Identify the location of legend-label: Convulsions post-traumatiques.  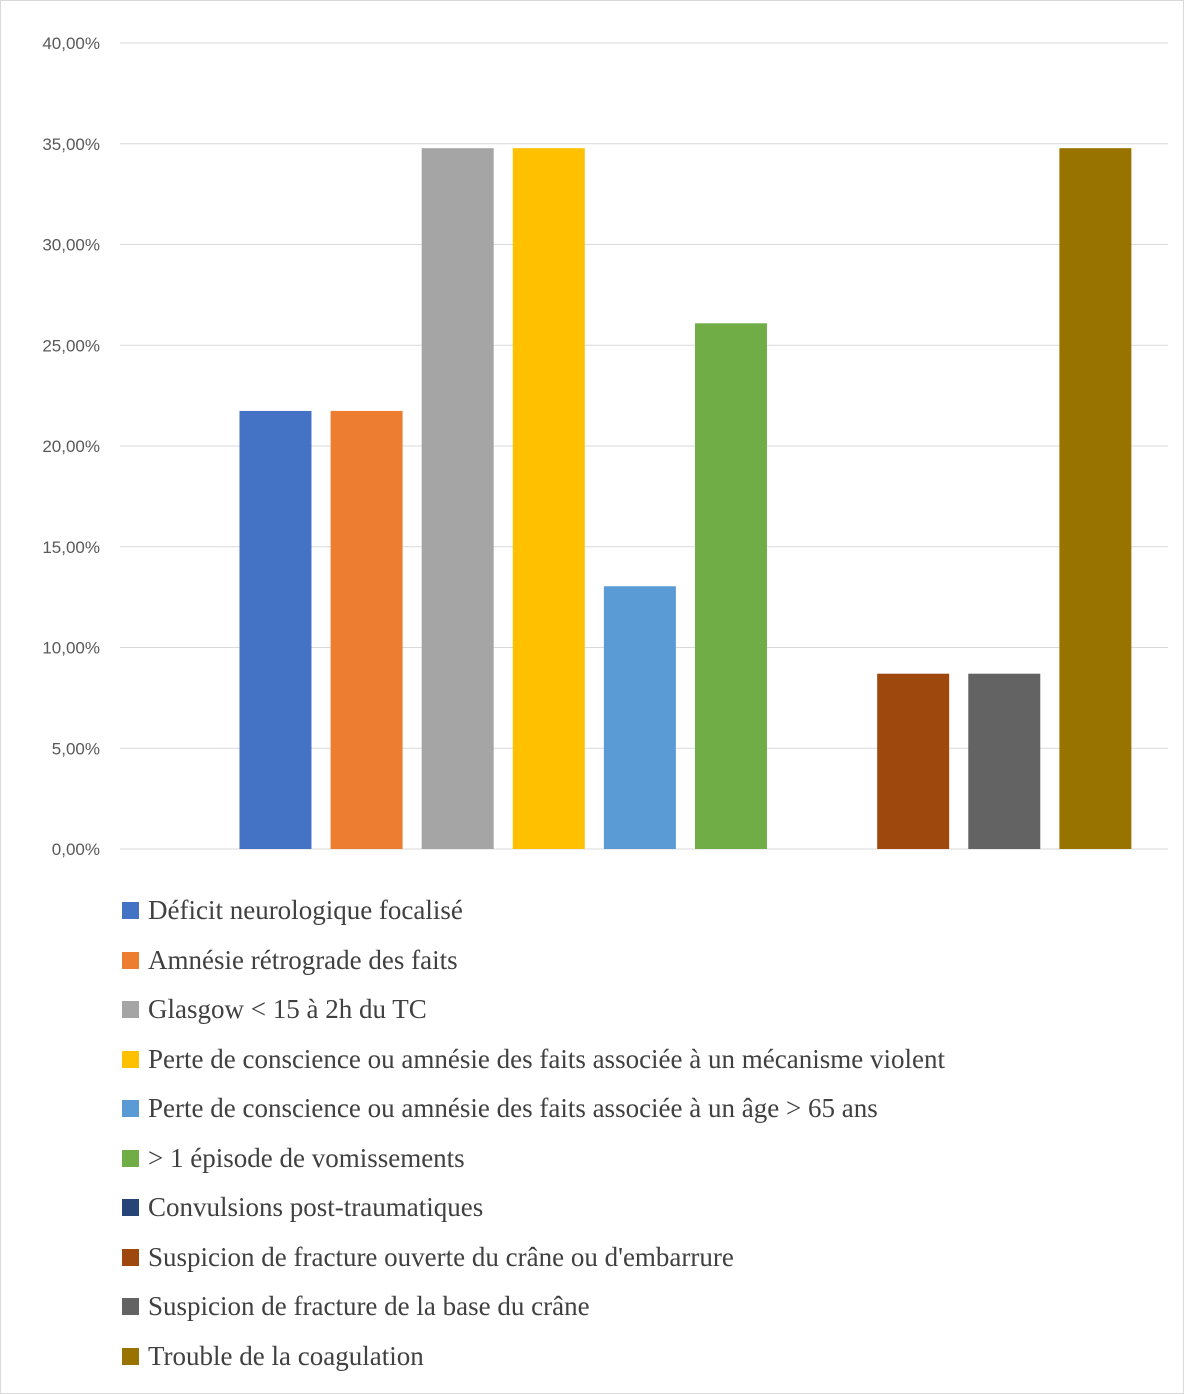
(316, 1207).